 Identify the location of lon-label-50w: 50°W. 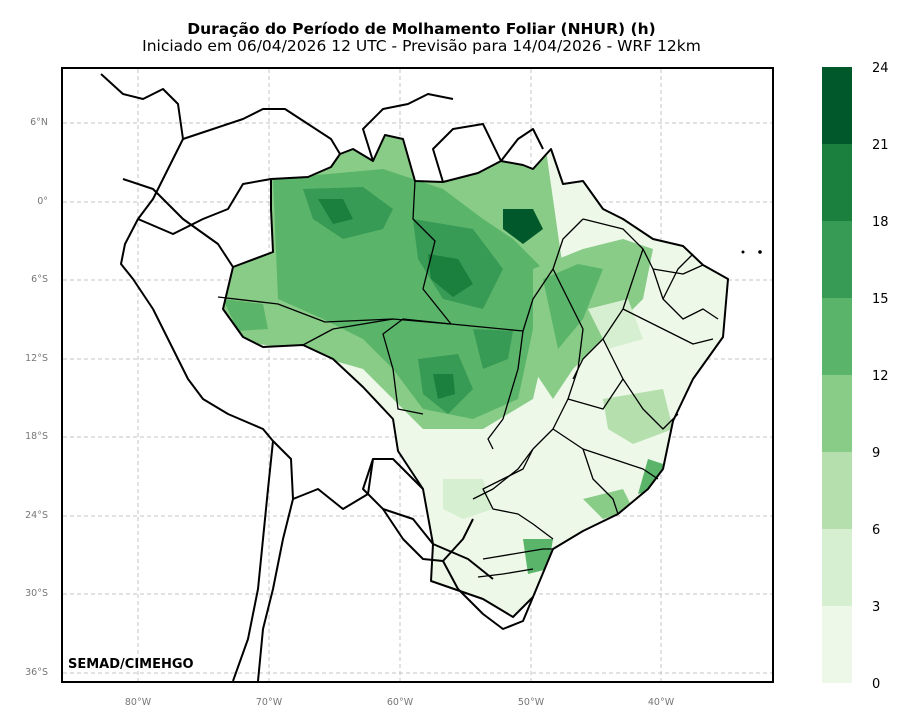
(531, 702).